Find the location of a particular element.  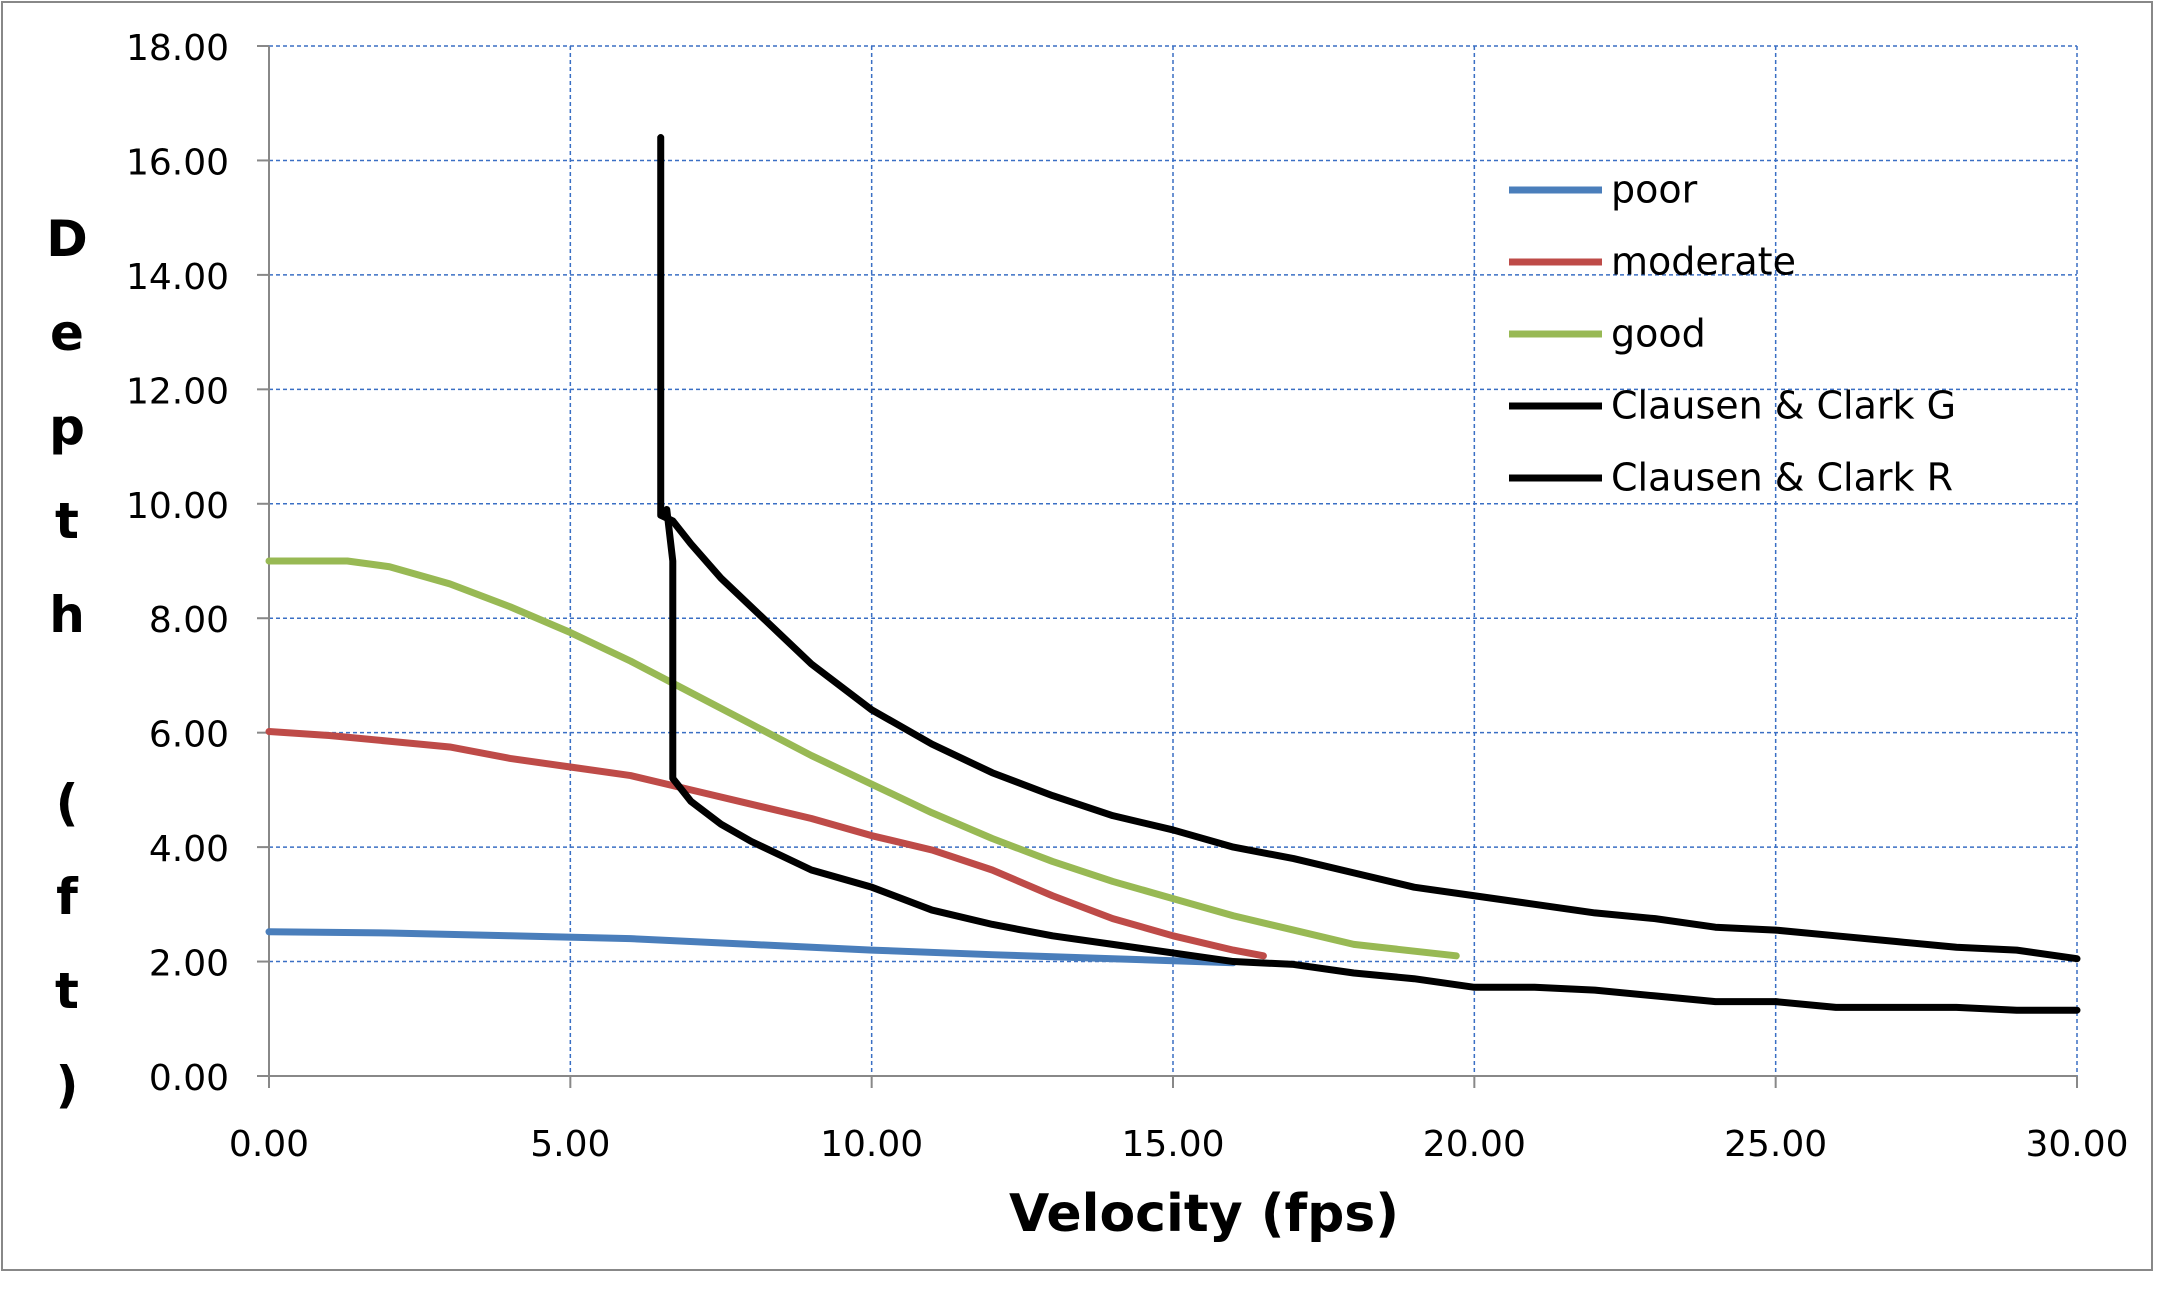

x-tick-label: 25.00 is located at coordinates (1775, 1144).